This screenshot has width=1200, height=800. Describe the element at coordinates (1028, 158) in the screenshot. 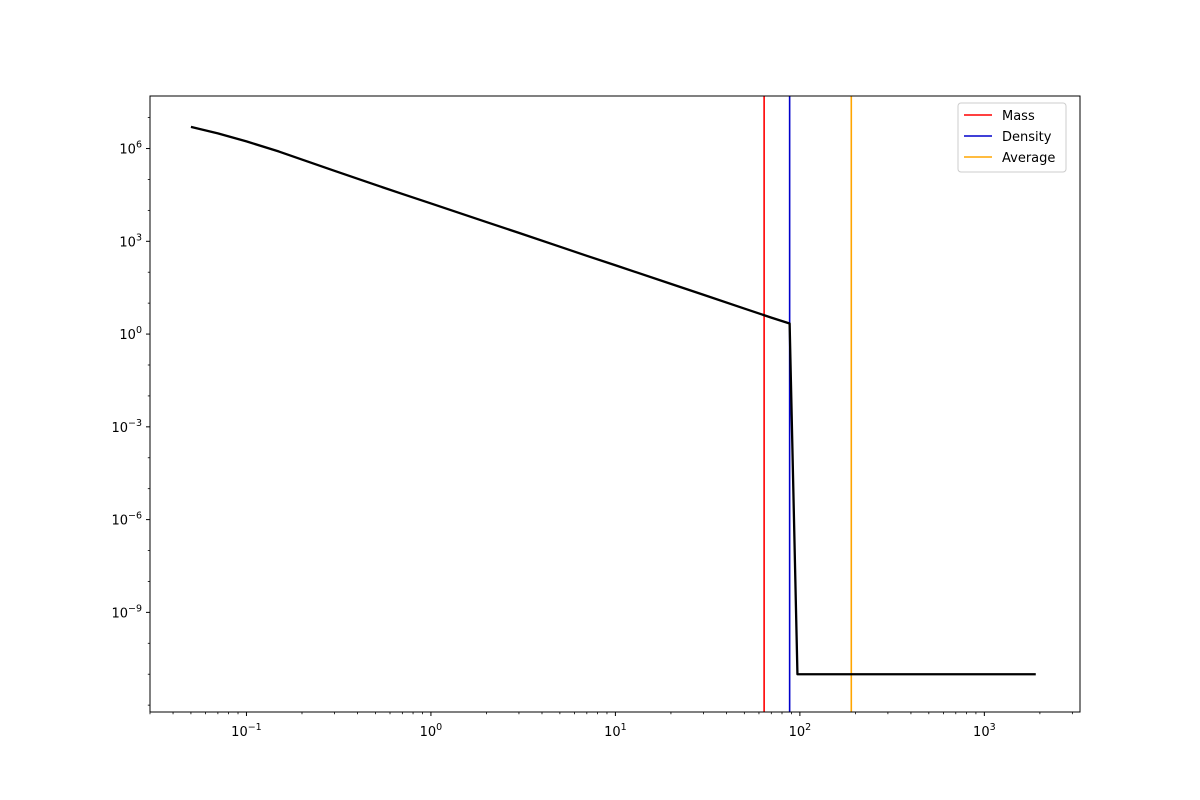

I see `legend-label-average: Average` at that location.